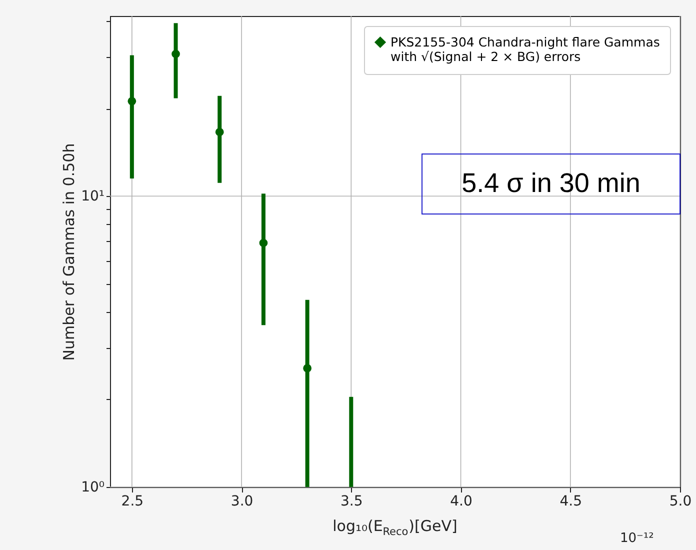  What do you see at coordinates (525, 49) in the screenshot?
I see `legend-label: PKS2155-304 Chandra-night flare Gammas with √(Signal + 2 × BG) errors` at bounding box center [525, 49].